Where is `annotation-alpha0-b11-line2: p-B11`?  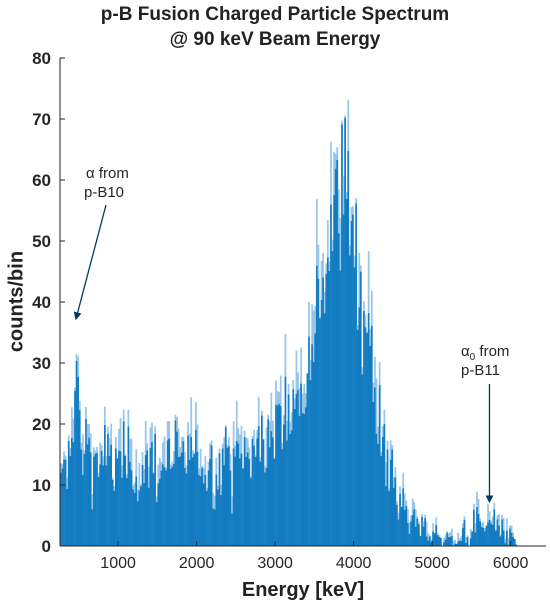
annotation-alpha0-b11-line2: p-B11 is located at coordinates (480, 370).